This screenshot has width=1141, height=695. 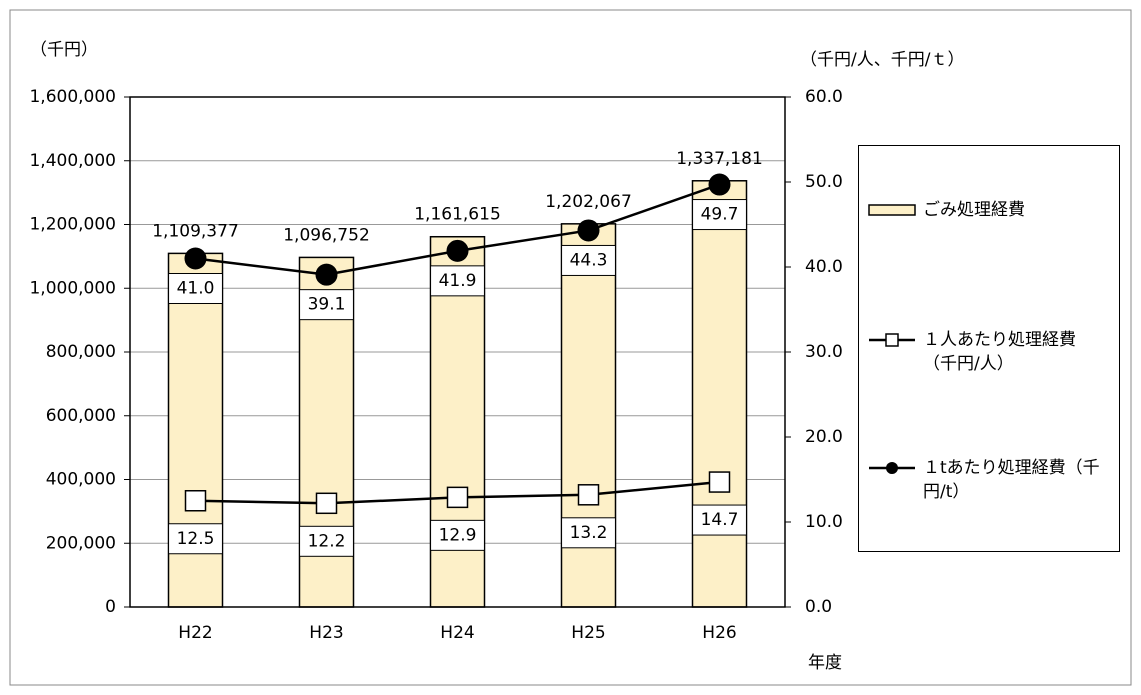 I want to click on y2-tick-label: 0.0, so click(x=818, y=607).